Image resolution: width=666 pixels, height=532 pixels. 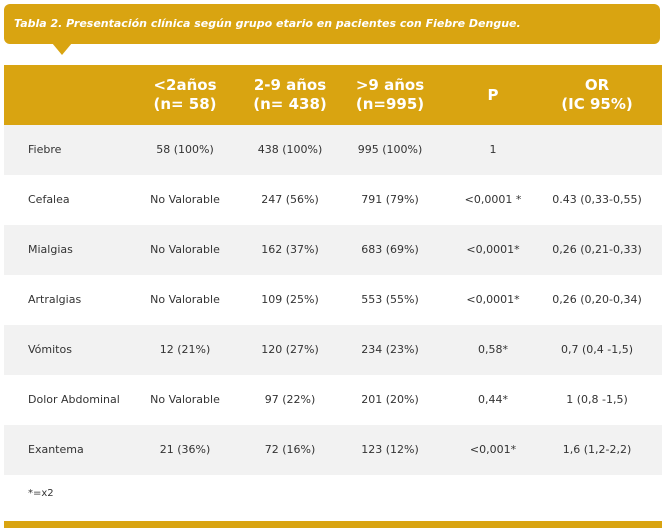 What do you see at coordinates (390, 249) in the screenshot?
I see `table-cell: 683 (69%)` at bounding box center [390, 249].